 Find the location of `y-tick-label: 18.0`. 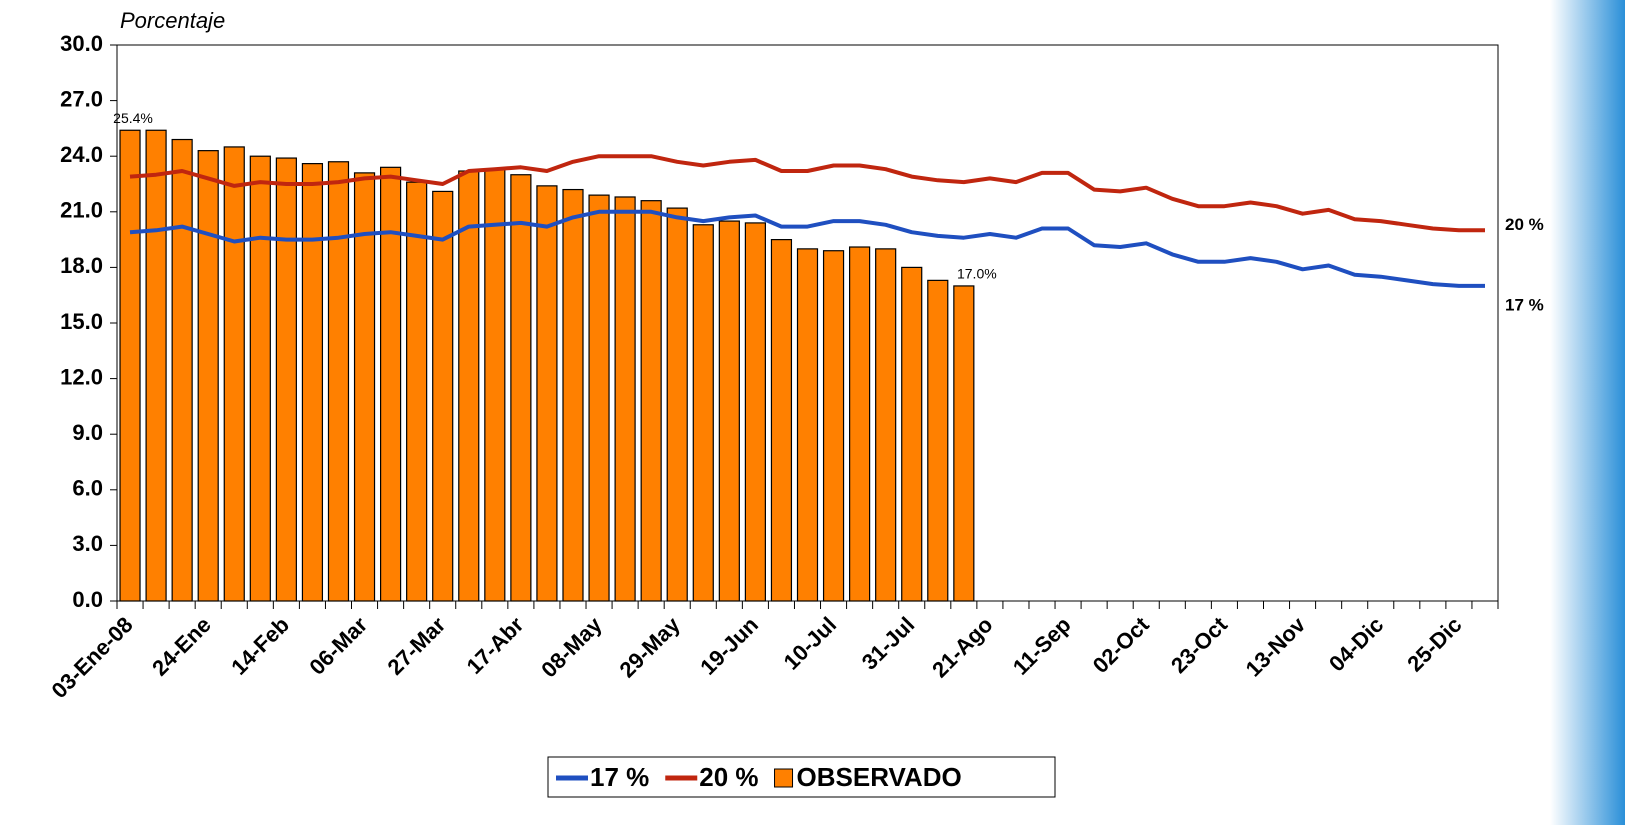

y-tick-label: 18.0 is located at coordinates (81, 265).